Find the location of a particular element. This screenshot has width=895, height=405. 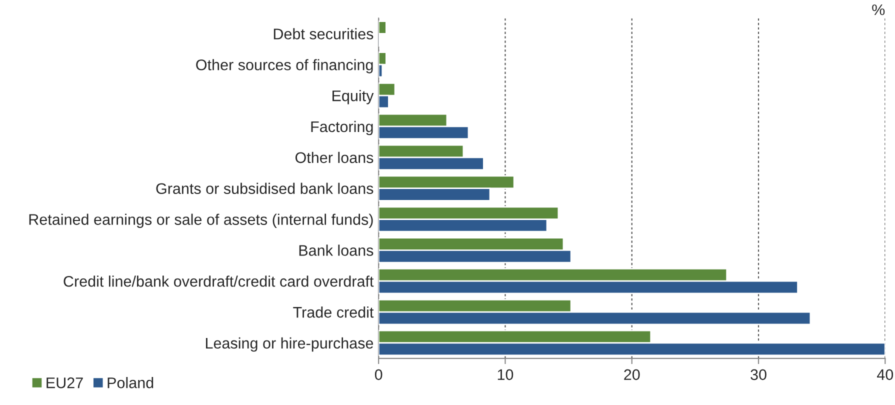

y-tick-label: Other sources of financing is located at coordinates (284, 66).